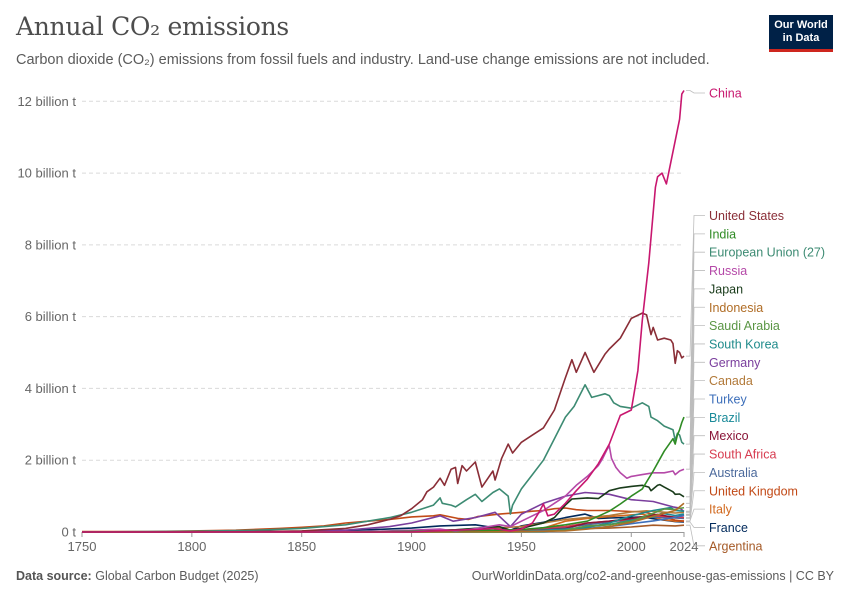 Image resolution: width=850 pixels, height=600 pixels. I want to click on series-line-india, so click(383, 474).